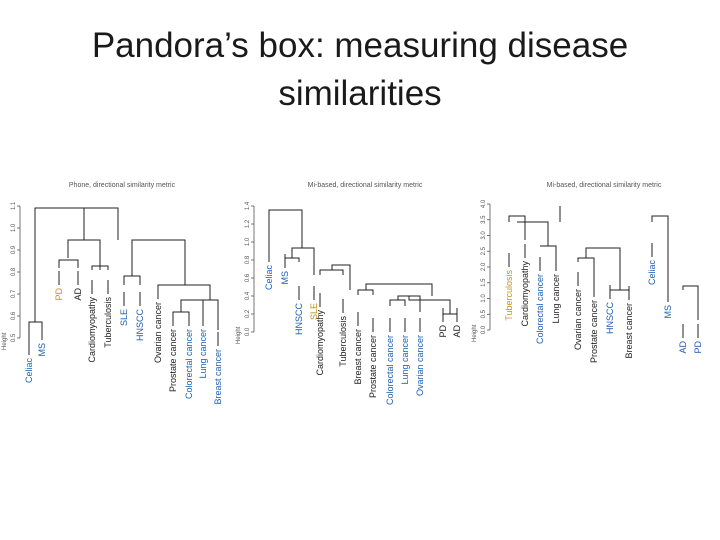 This screenshot has height=540, width=720. Describe the element at coordinates (122, 185) in the screenshot. I see `panel-title: Phone, directional similarity metric` at that location.